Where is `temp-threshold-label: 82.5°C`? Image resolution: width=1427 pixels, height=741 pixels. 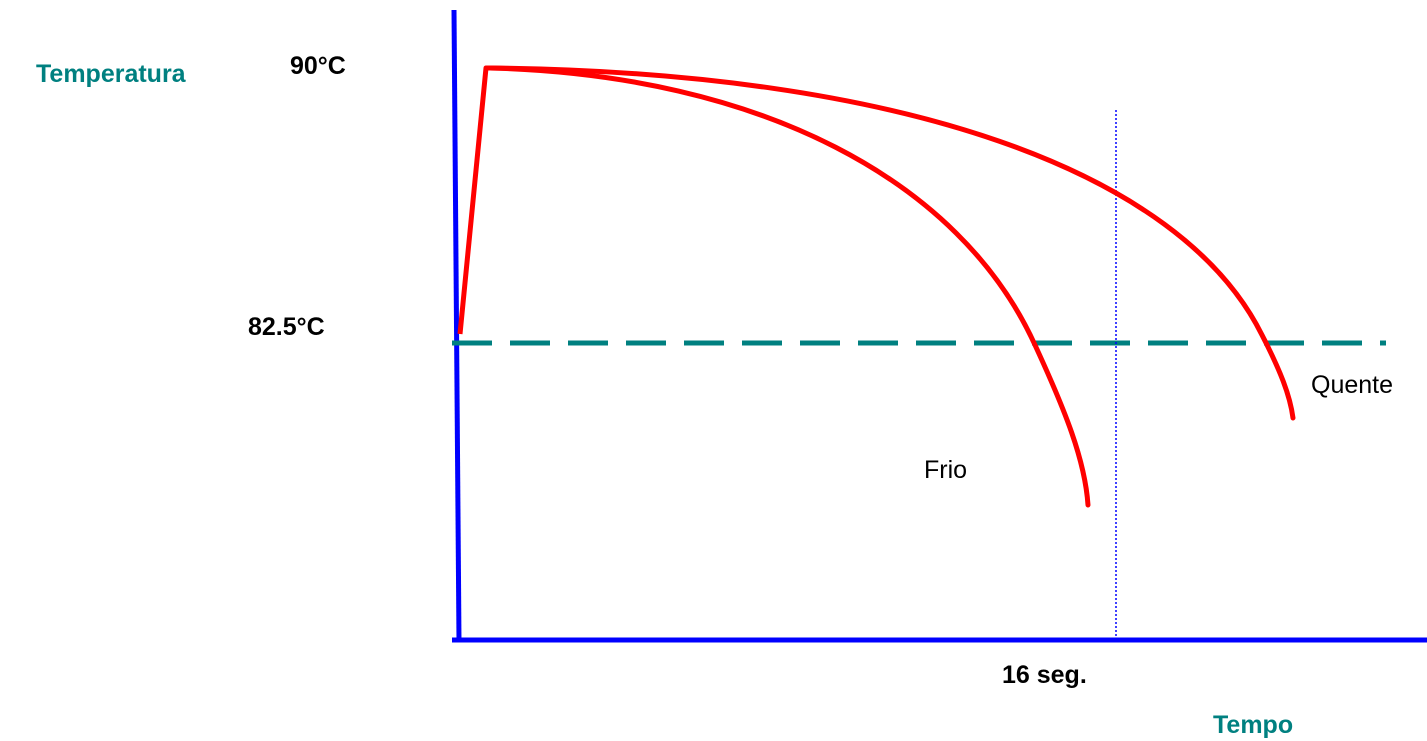 temp-threshold-label: 82.5°C is located at coordinates (286, 327).